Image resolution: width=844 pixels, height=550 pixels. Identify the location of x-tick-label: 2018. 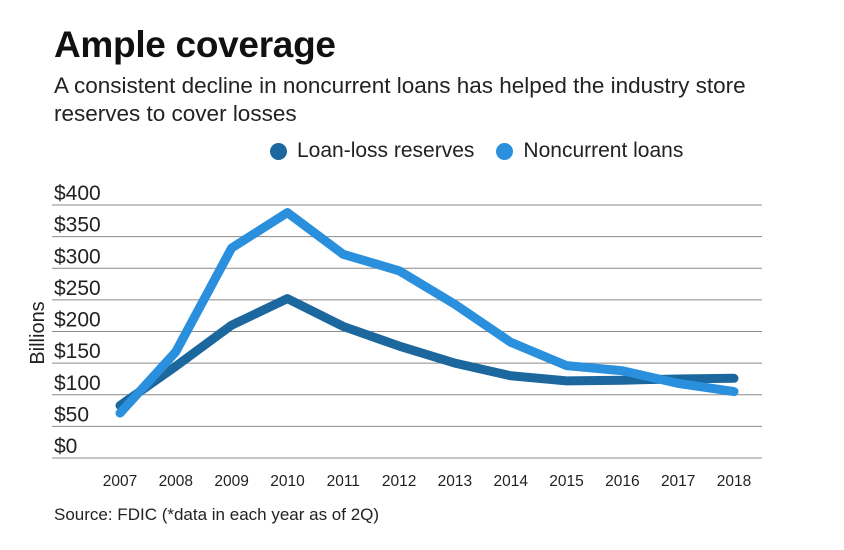
(734, 481).